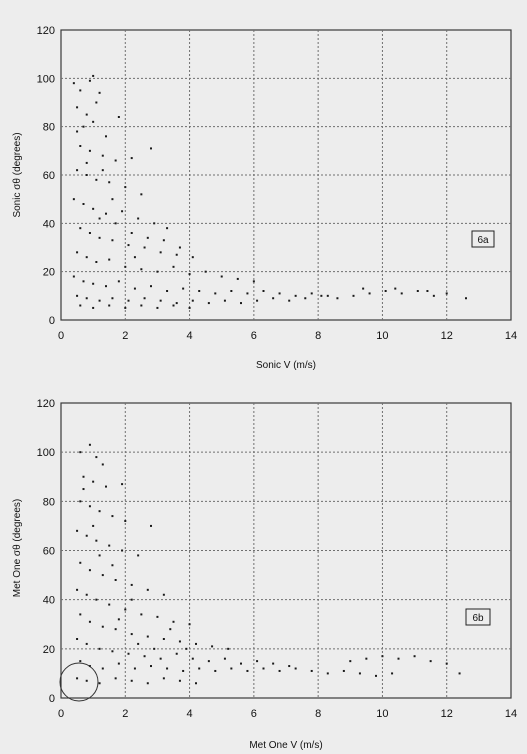 The height and width of the screenshot is (754, 527). I want to click on x-tick-label: 12, so click(447, 336).